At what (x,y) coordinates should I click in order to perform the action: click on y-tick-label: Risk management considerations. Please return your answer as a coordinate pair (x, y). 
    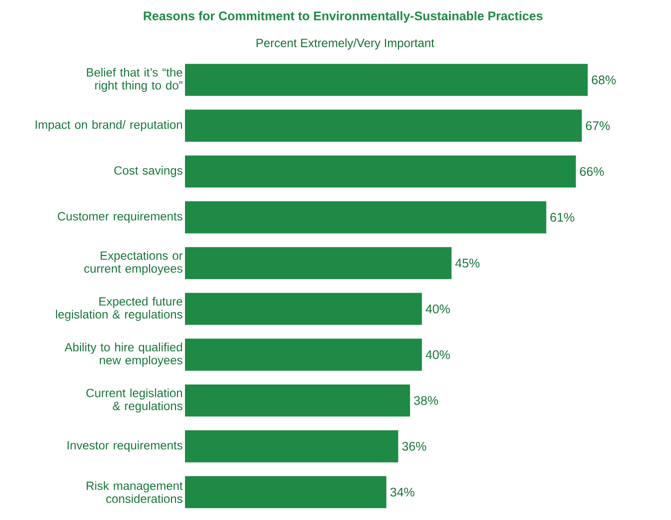
    Looking at the image, I should click on (134, 492).